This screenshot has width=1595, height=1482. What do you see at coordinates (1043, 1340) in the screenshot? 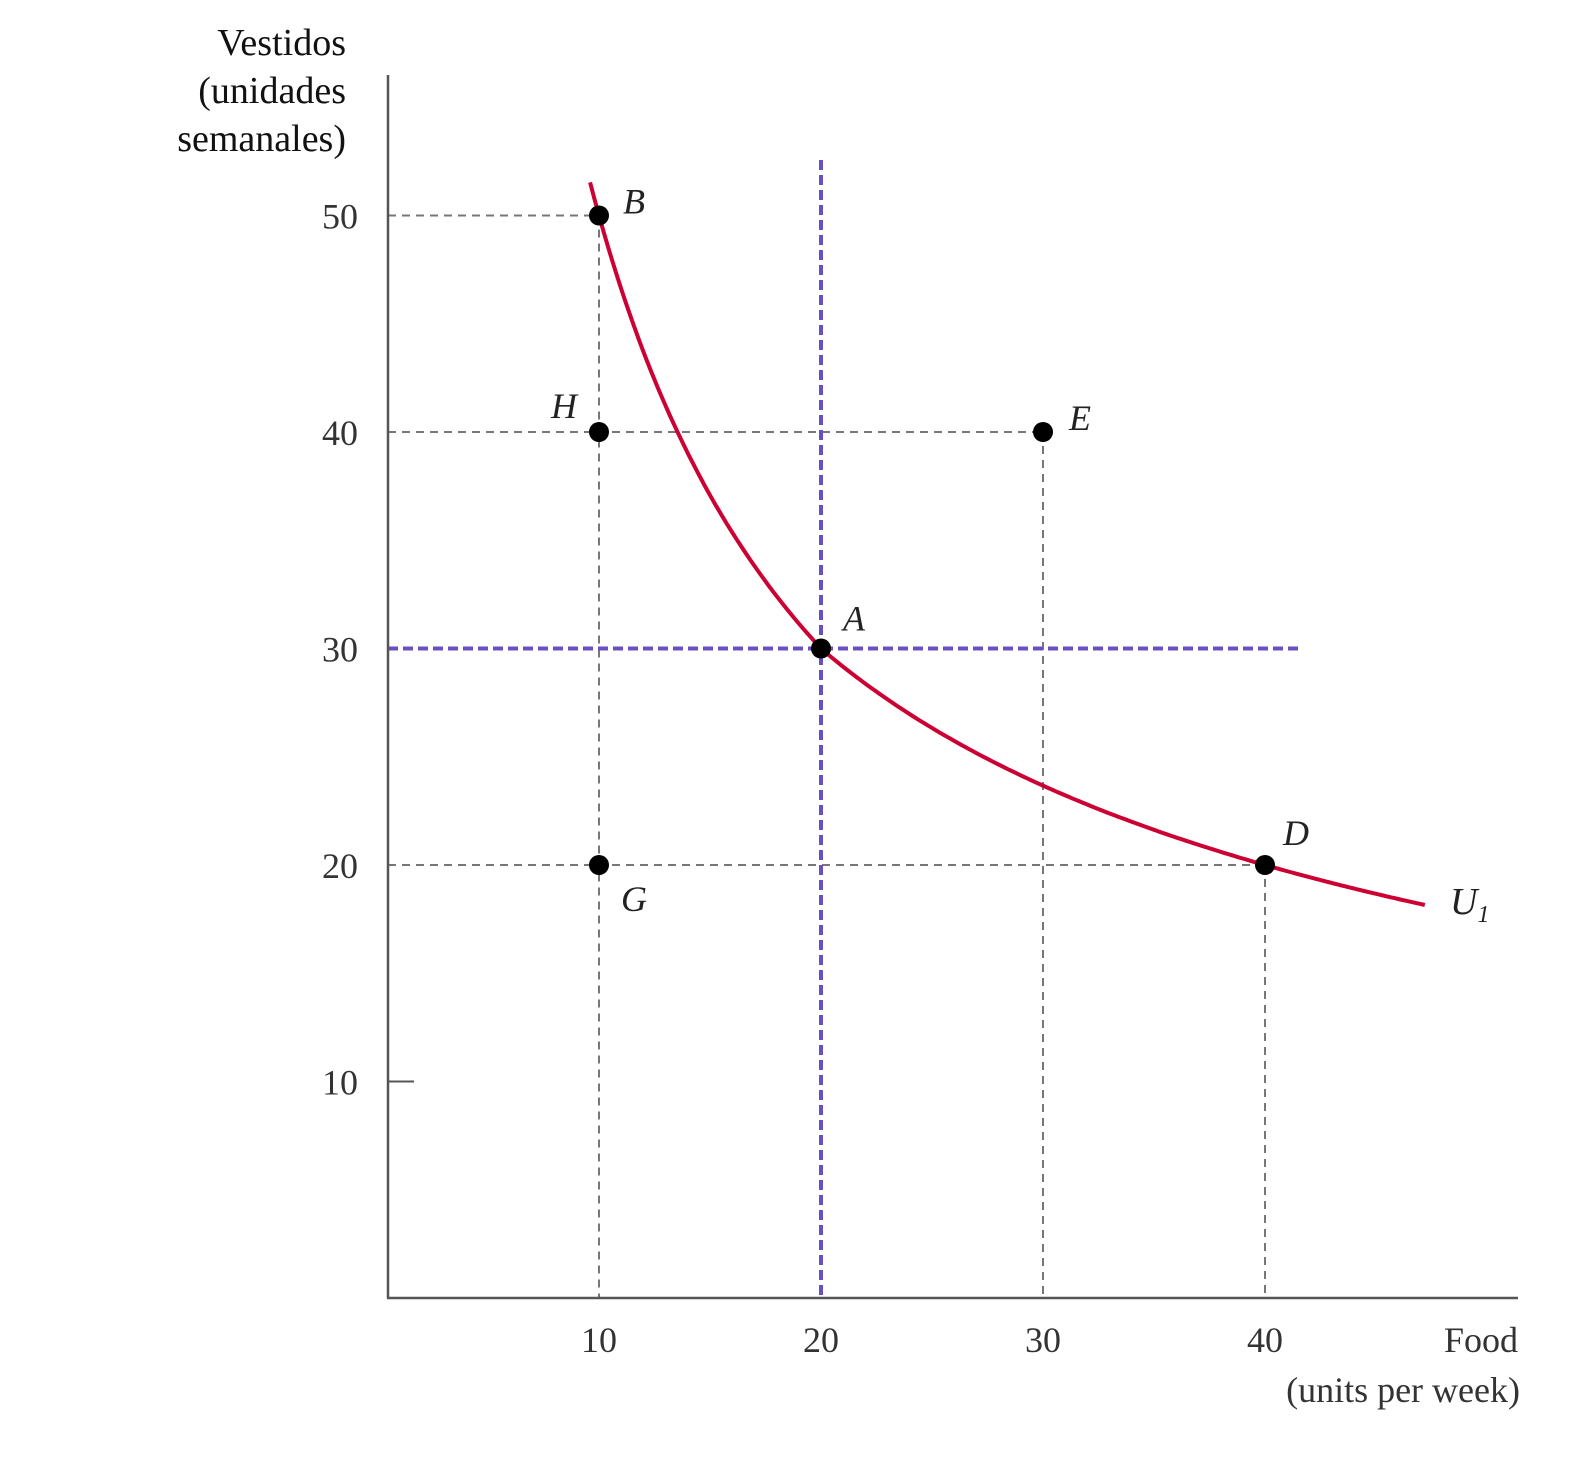
I see `x-tick-label-30: 30` at bounding box center [1043, 1340].